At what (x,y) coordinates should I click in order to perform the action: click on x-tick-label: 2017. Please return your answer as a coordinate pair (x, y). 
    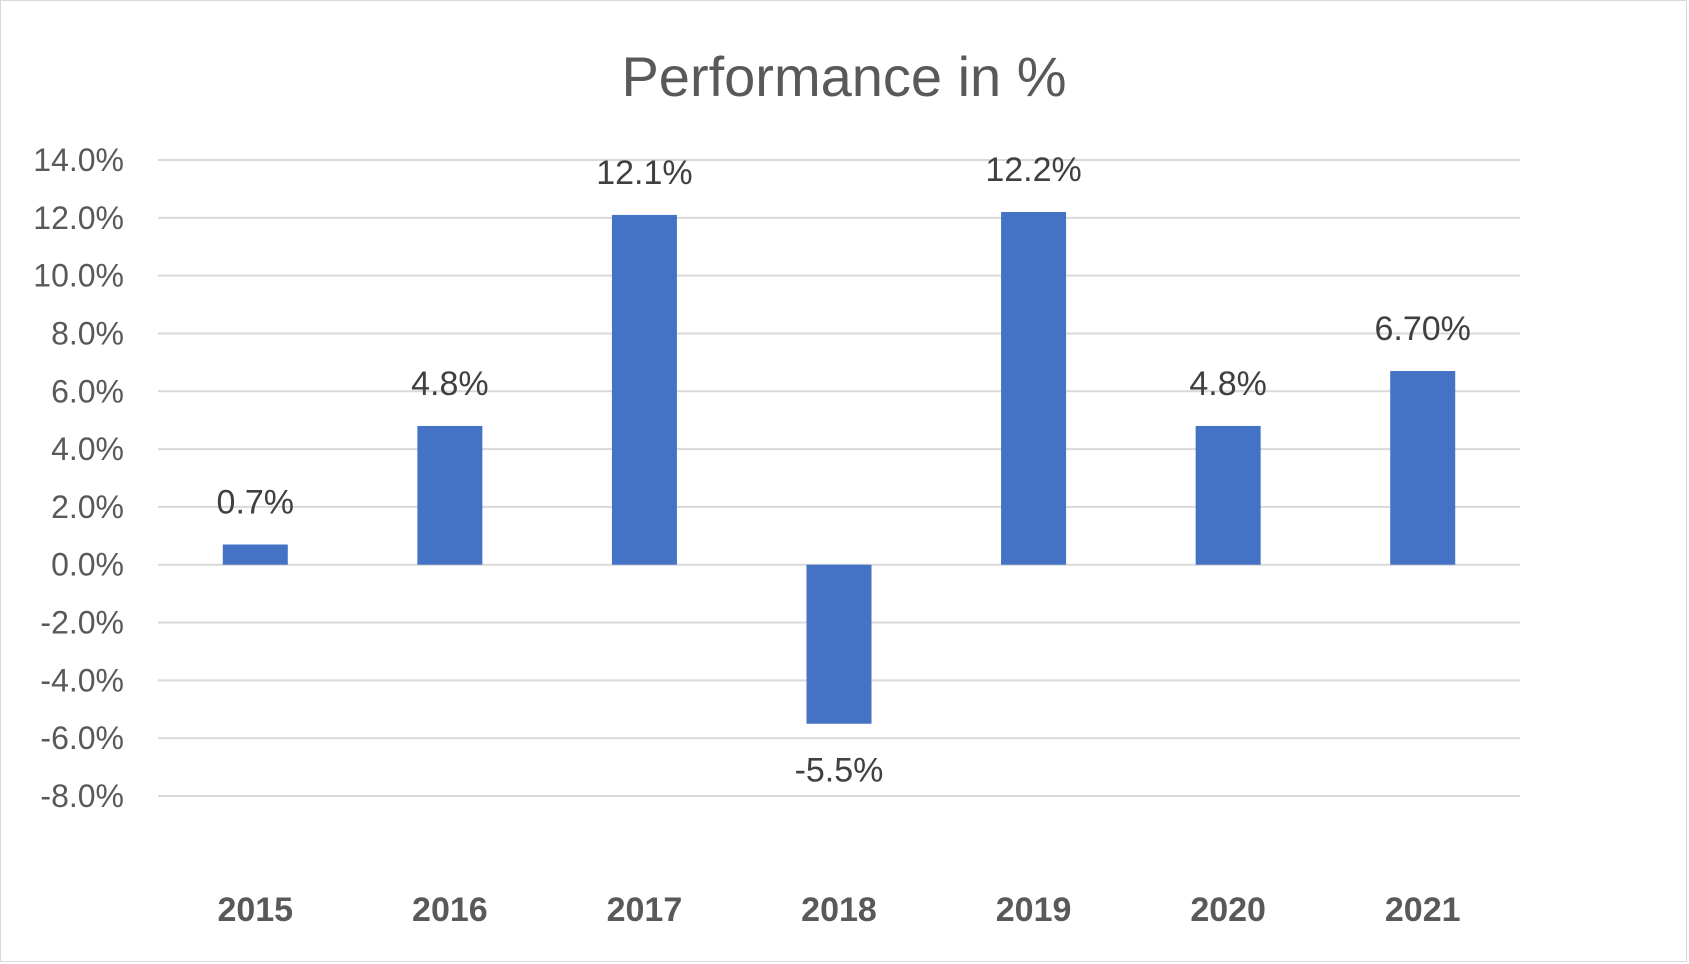
    Looking at the image, I should click on (645, 910).